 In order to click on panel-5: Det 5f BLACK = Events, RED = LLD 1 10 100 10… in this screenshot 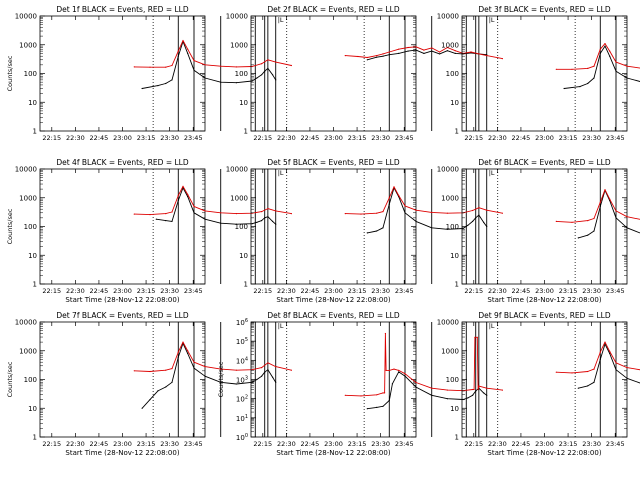, I will do `click(364, 231)`.